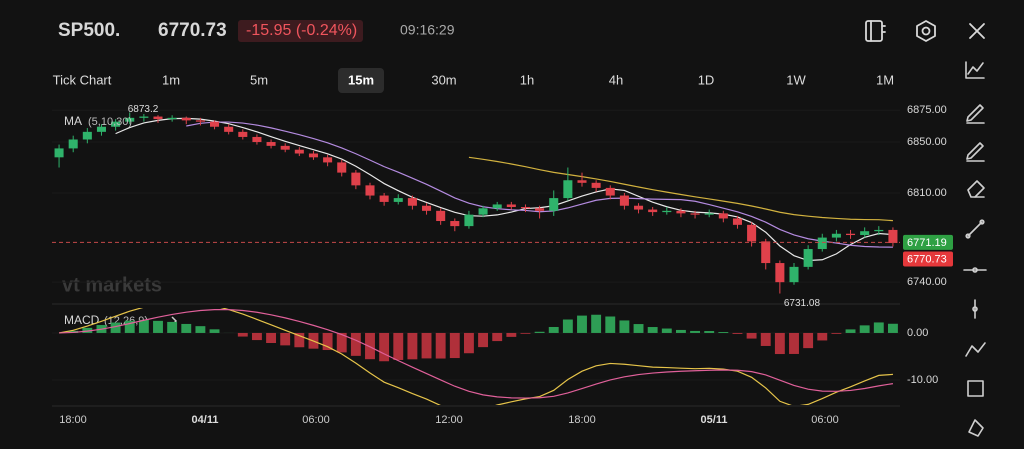  What do you see at coordinates (449, 420) in the screenshot?
I see `x-tick-label: 12:00` at bounding box center [449, 420].